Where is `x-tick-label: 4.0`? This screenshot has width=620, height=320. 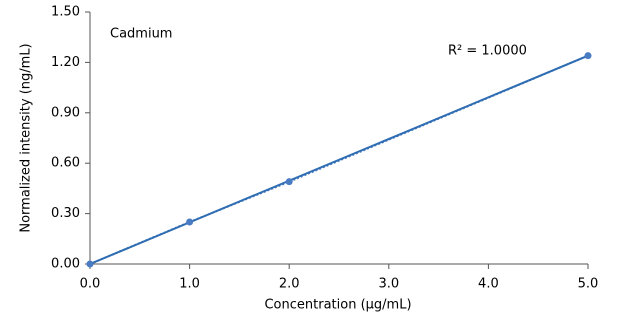
x-tick-label: 4.0 is located at coordinates (488, 284).